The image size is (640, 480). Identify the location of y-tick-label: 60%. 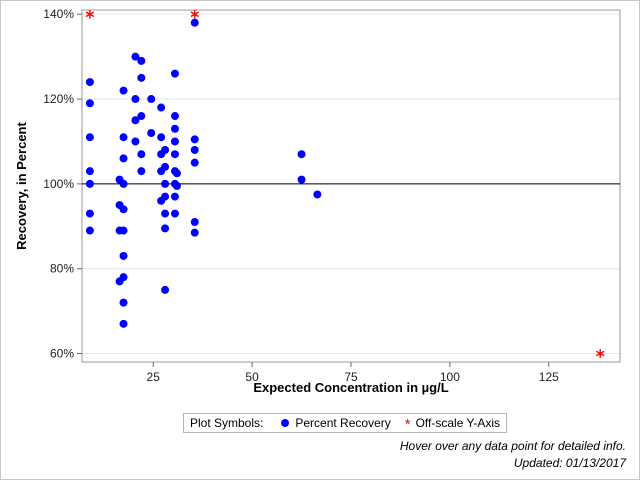
(62, 354).